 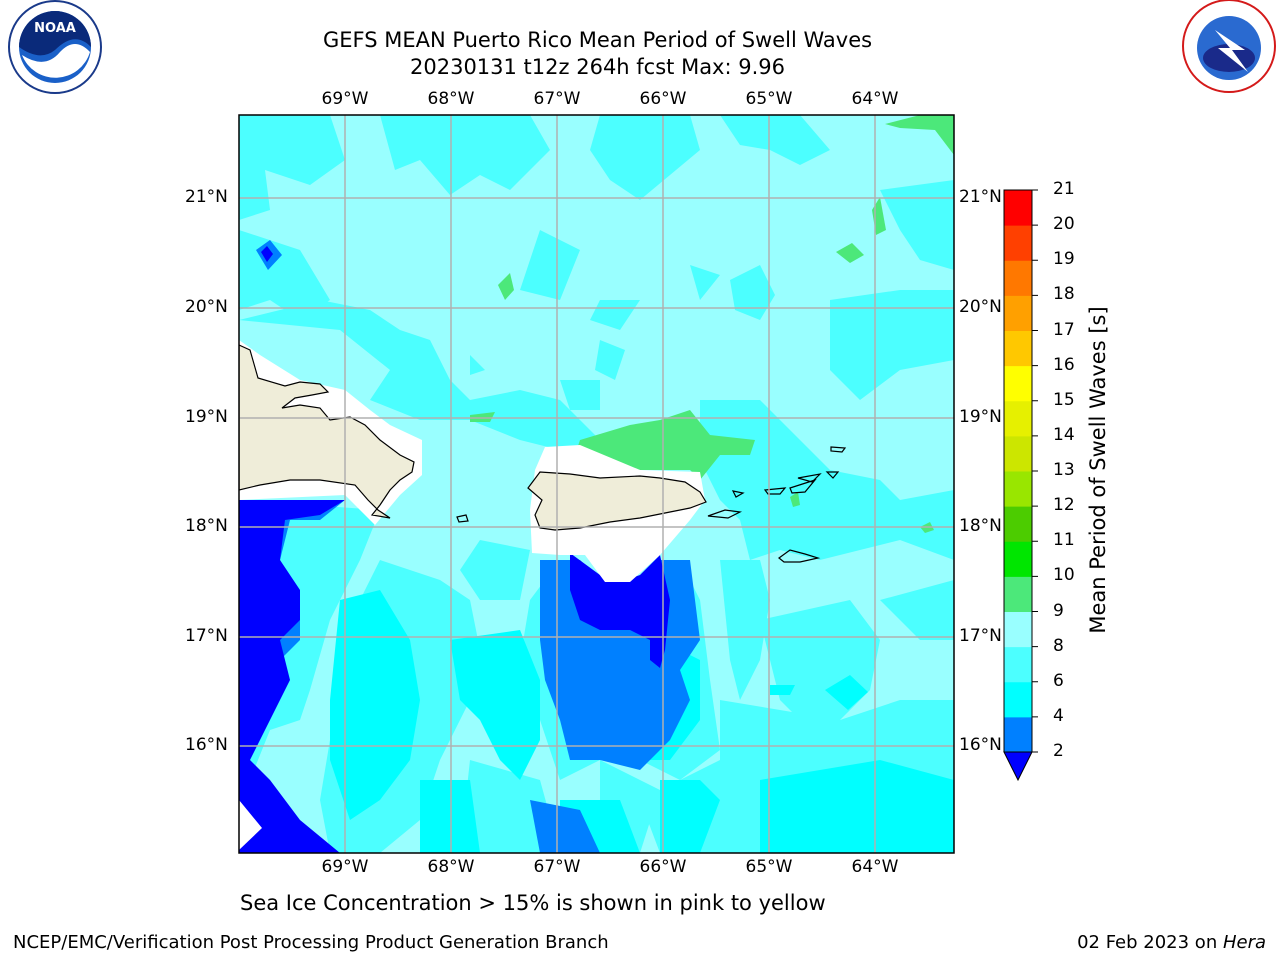 What do you see at coordinates (206, 197) in the screenshot?
I see `lat-label-left: 21°N` at bounding box center [206, 197].